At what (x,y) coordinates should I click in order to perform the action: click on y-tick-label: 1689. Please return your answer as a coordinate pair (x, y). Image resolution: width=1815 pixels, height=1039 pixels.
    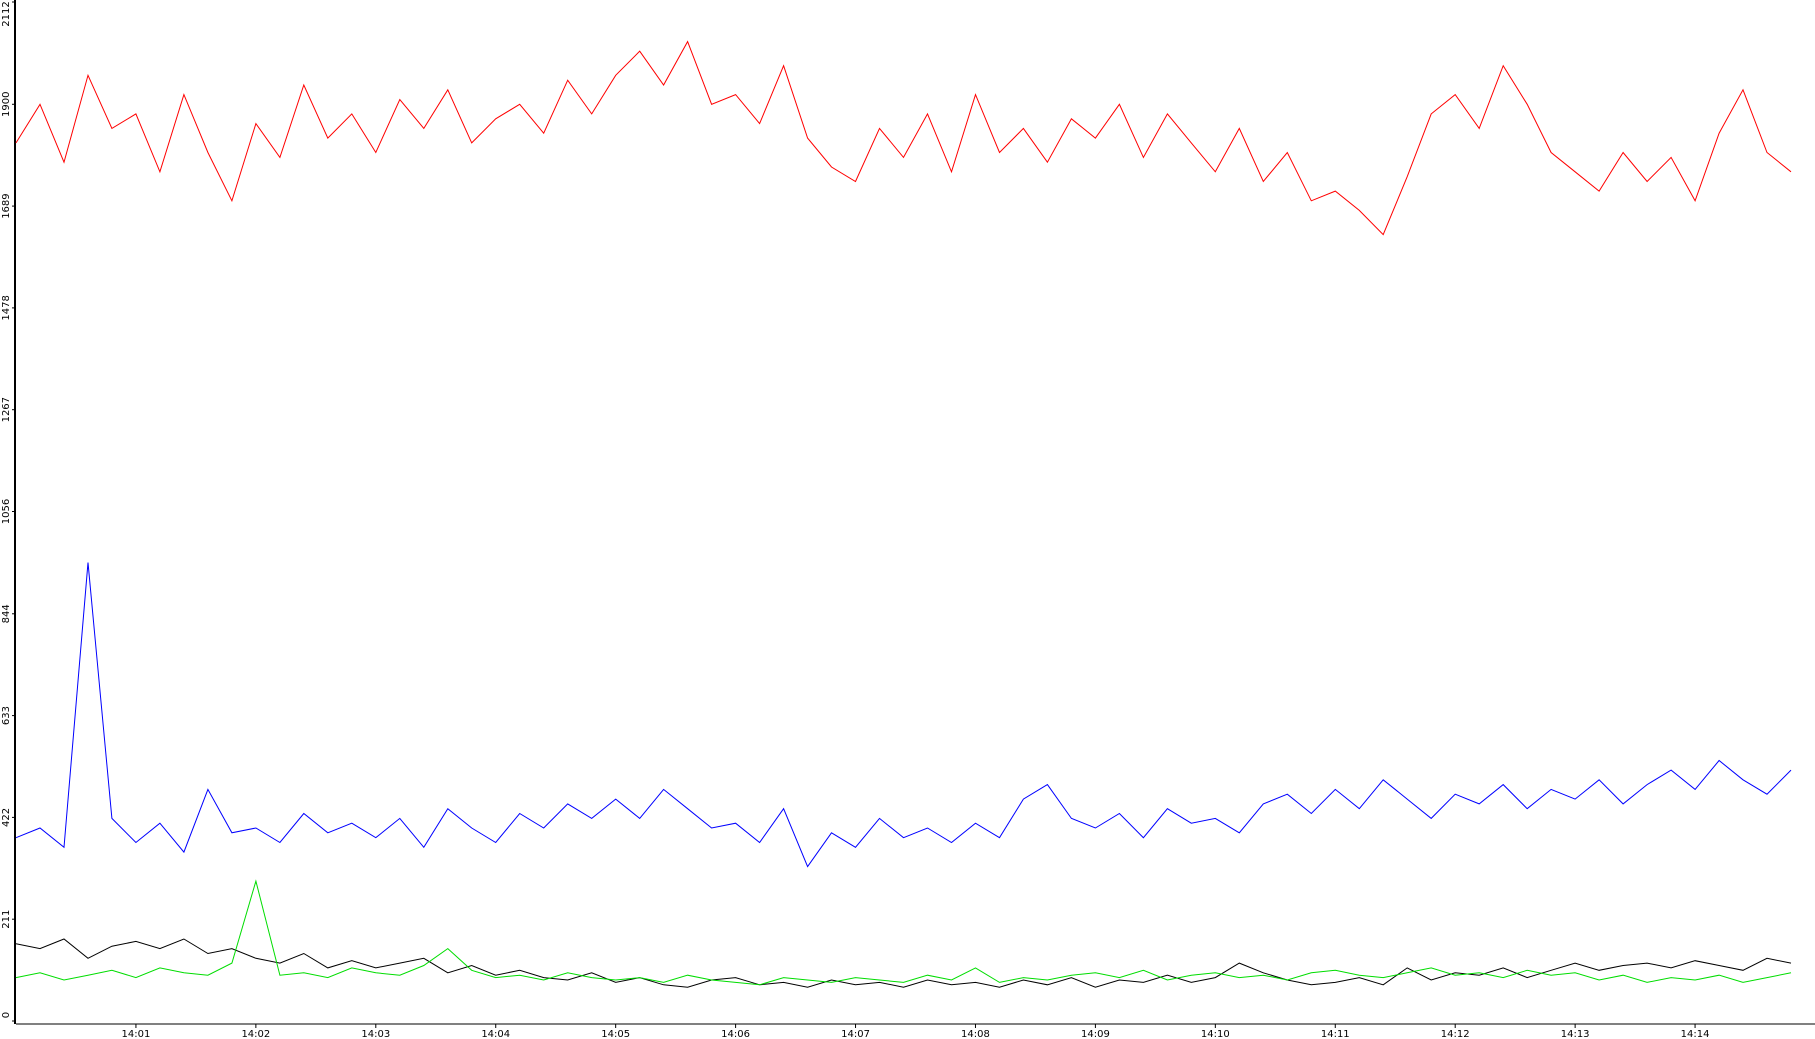
    Looking at the image, I should click on (6, 205).